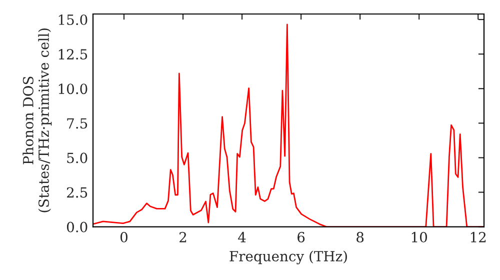  Describe the element at coordinates (73, 19) in the screenshot. I see `y-tick-label: 15.0` at that location.